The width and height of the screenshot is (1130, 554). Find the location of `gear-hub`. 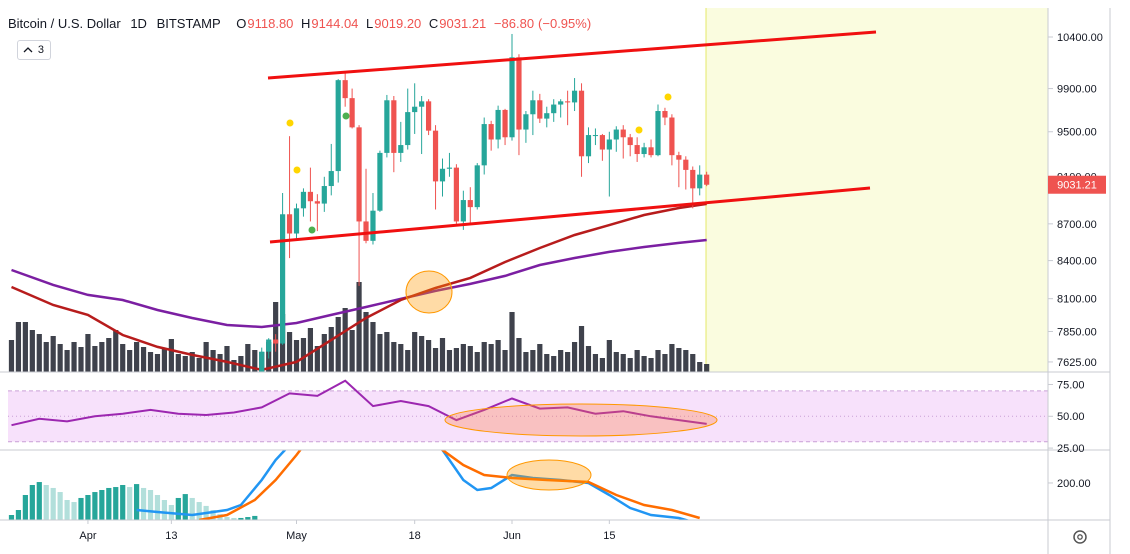

gear-hub is located at coordinates (1080, 537).